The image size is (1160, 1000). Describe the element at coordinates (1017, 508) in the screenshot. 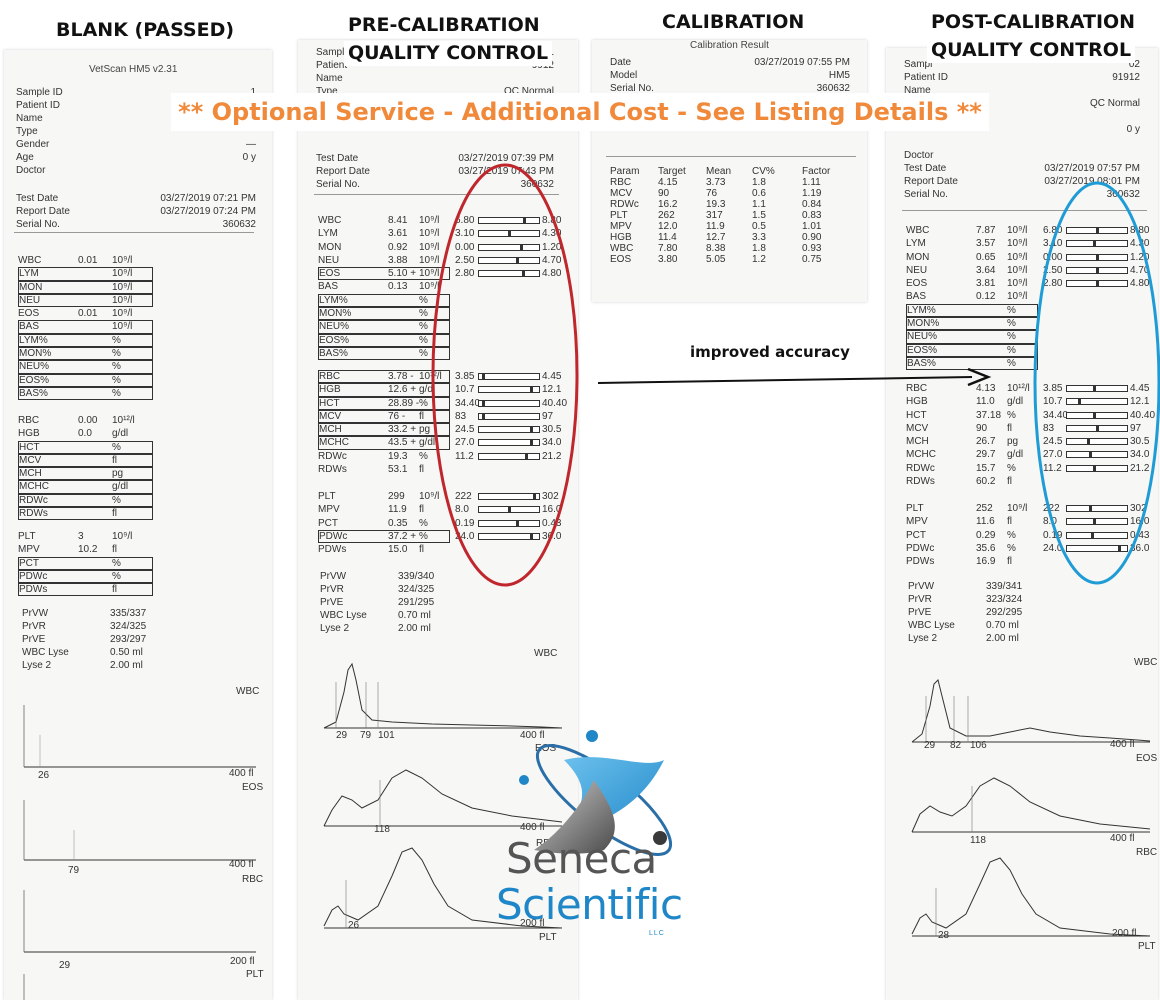

I see `param-unit: 10⁹/l` at that location.